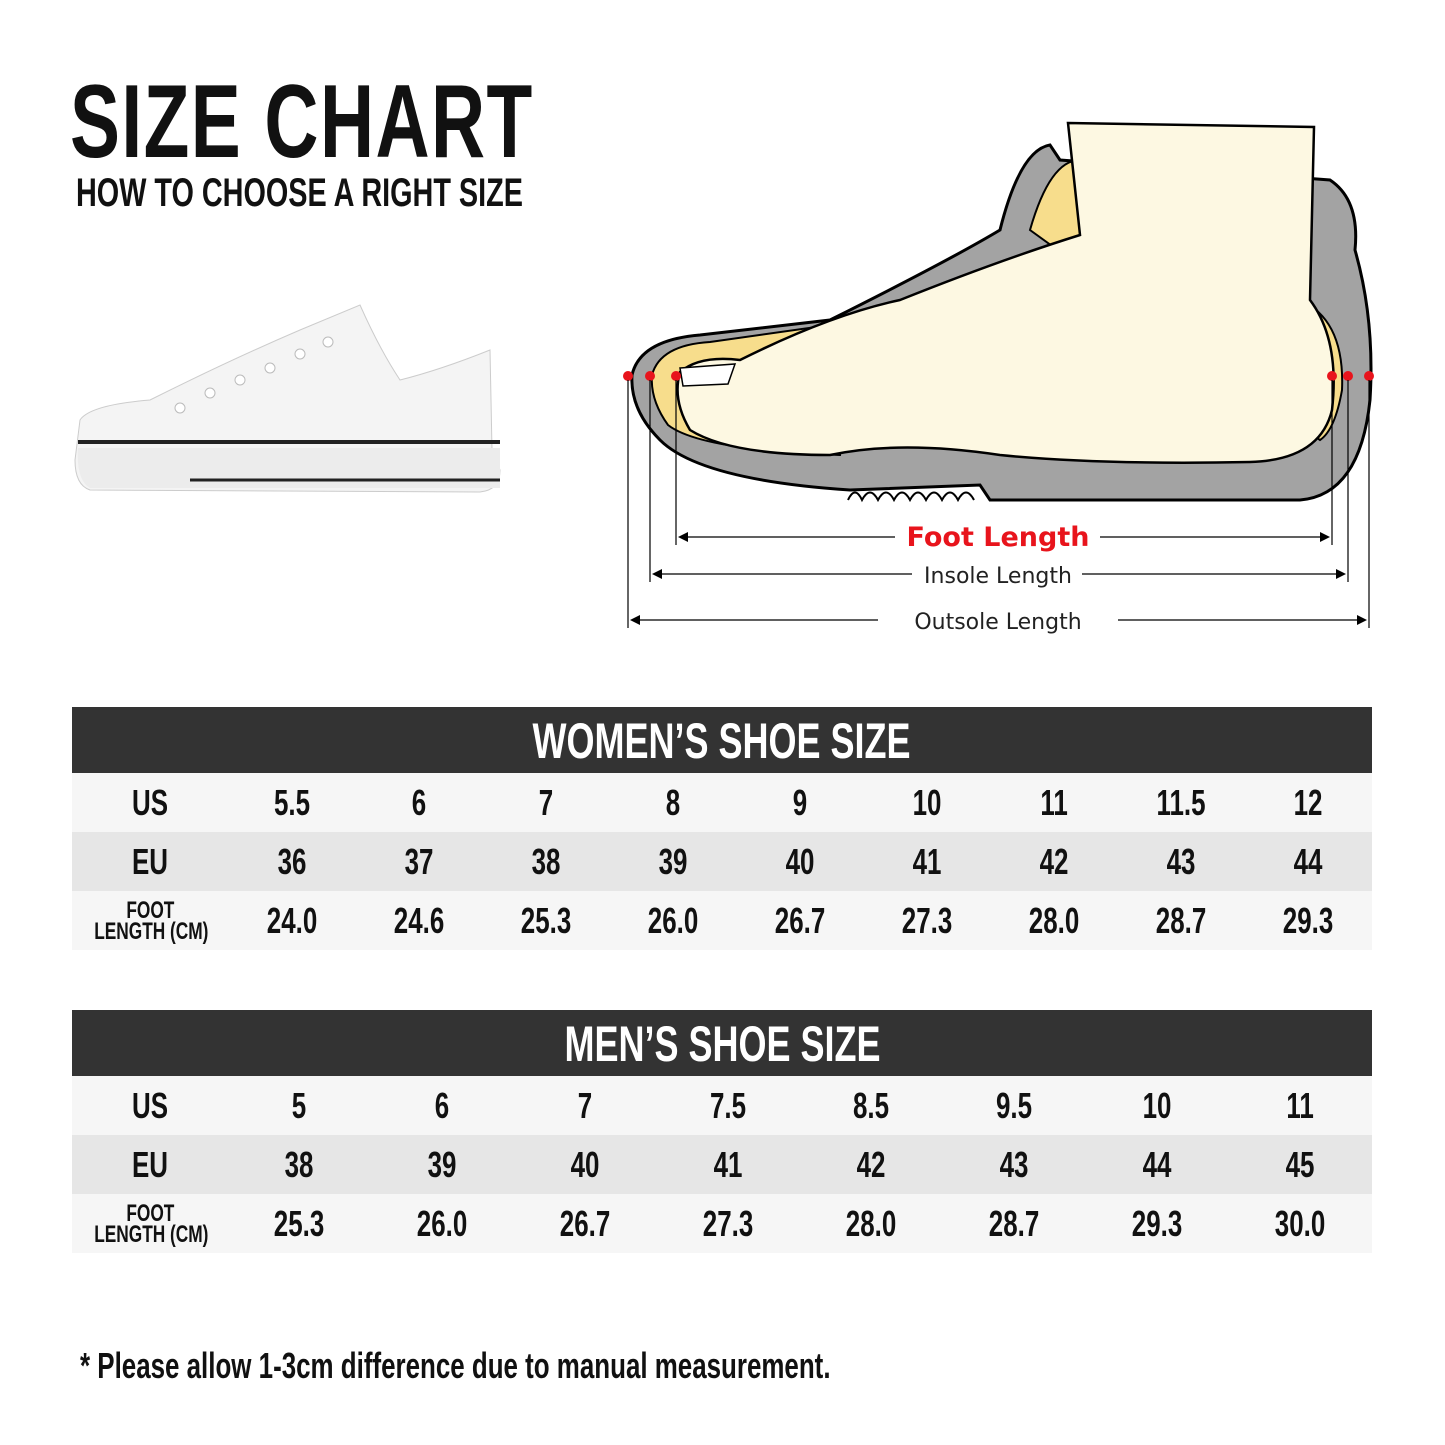 This screenshot has height=1445, width=1445. I want to click on row-label-line: FOOT, so click(150, 910).